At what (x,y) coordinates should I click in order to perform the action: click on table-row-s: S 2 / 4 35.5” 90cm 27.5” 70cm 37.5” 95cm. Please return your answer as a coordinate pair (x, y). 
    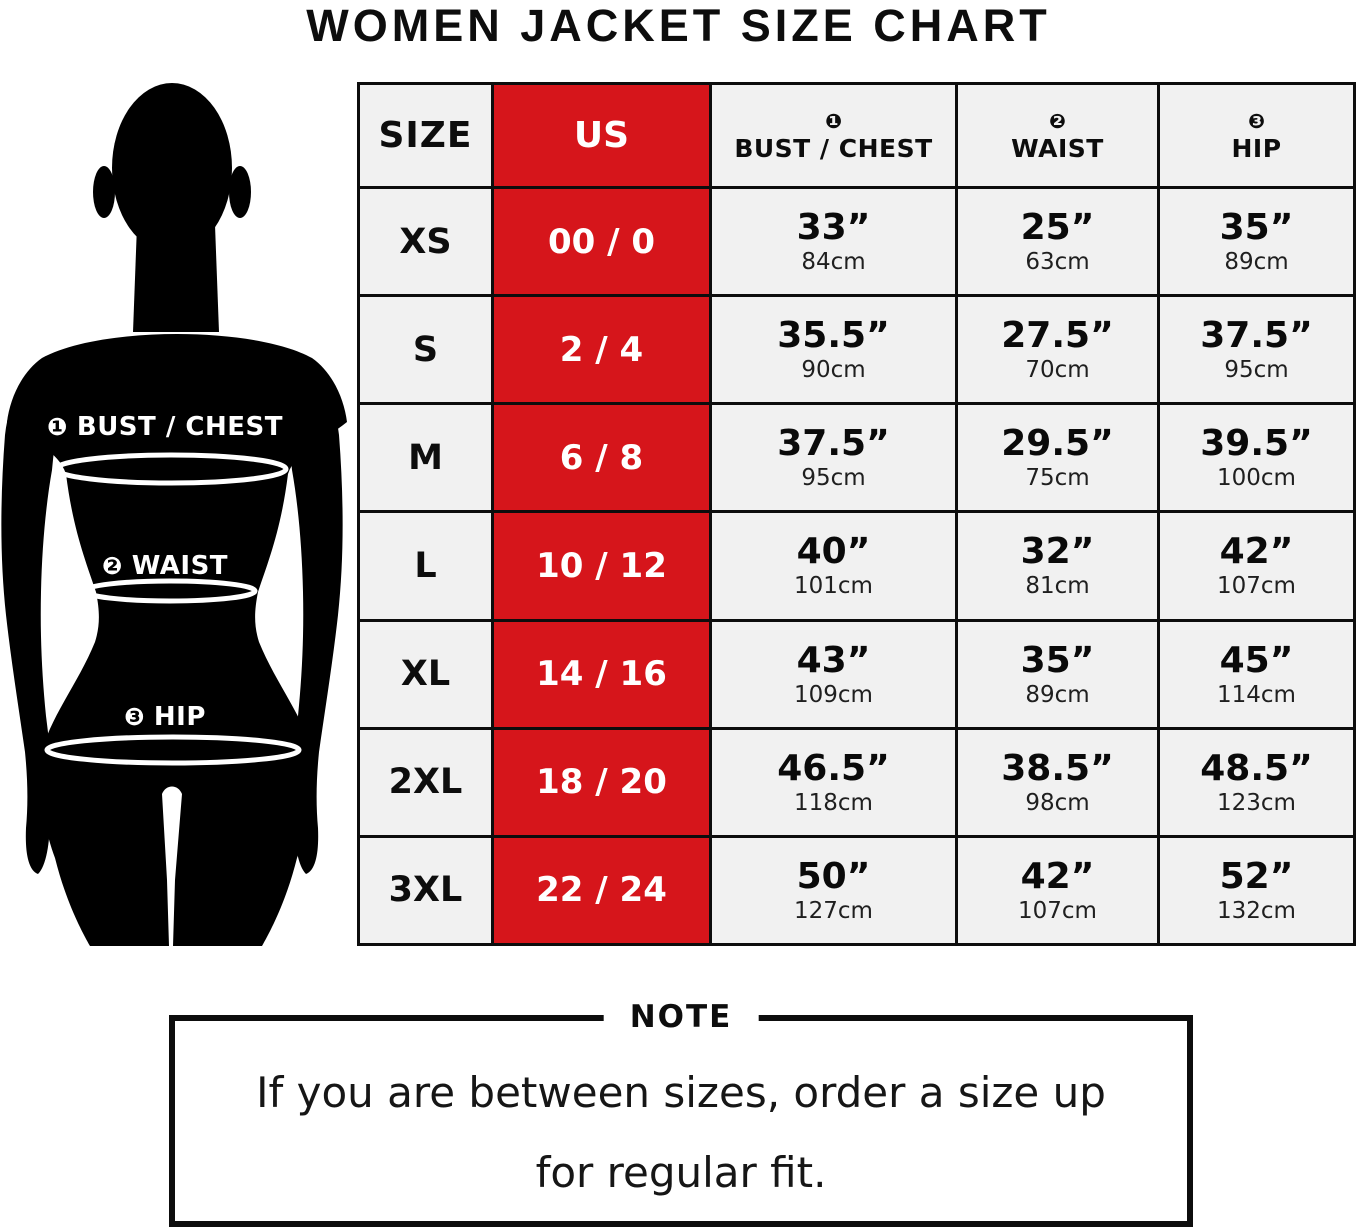
    Looking at the image, I should click on (856, 350).